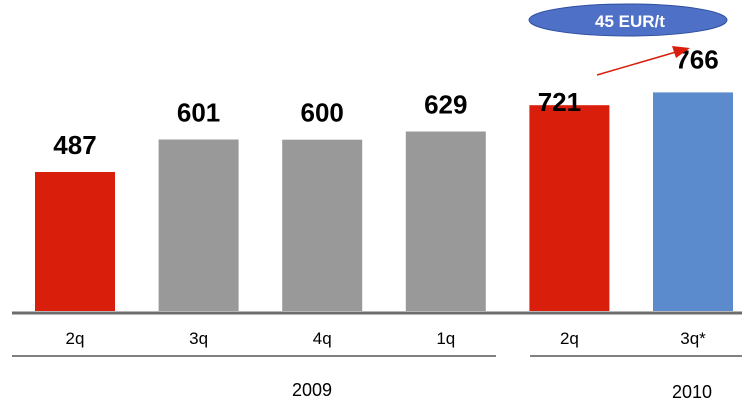 The height and width of the screenshot is (404, 749). Describe the element at coordinates (386, 338) in the screenshot. I see `tick-labels-layer: 2q 3q 4q 1q 2q 3q*` at that location.